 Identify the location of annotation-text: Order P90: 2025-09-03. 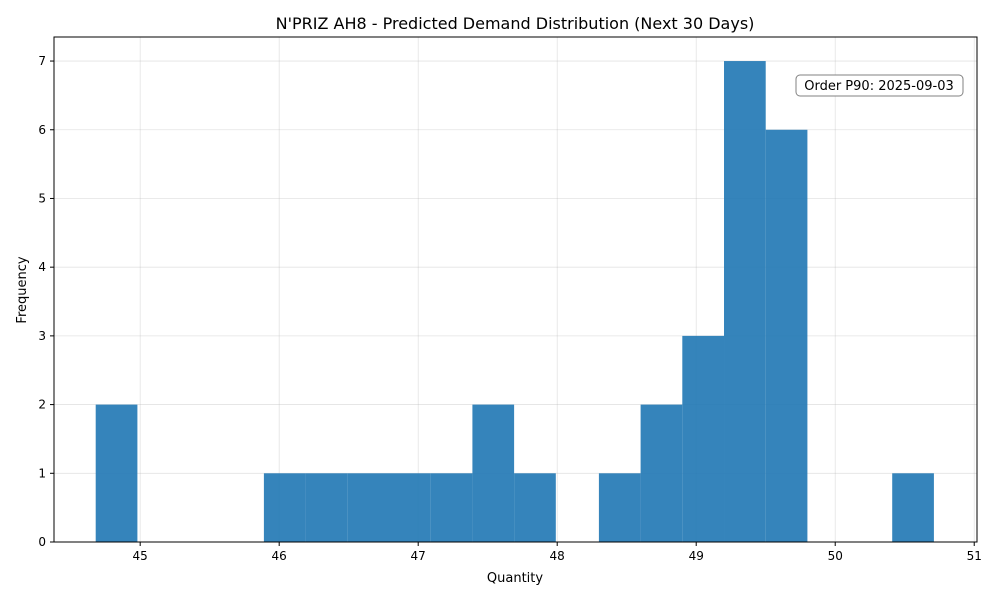
(879, 86).